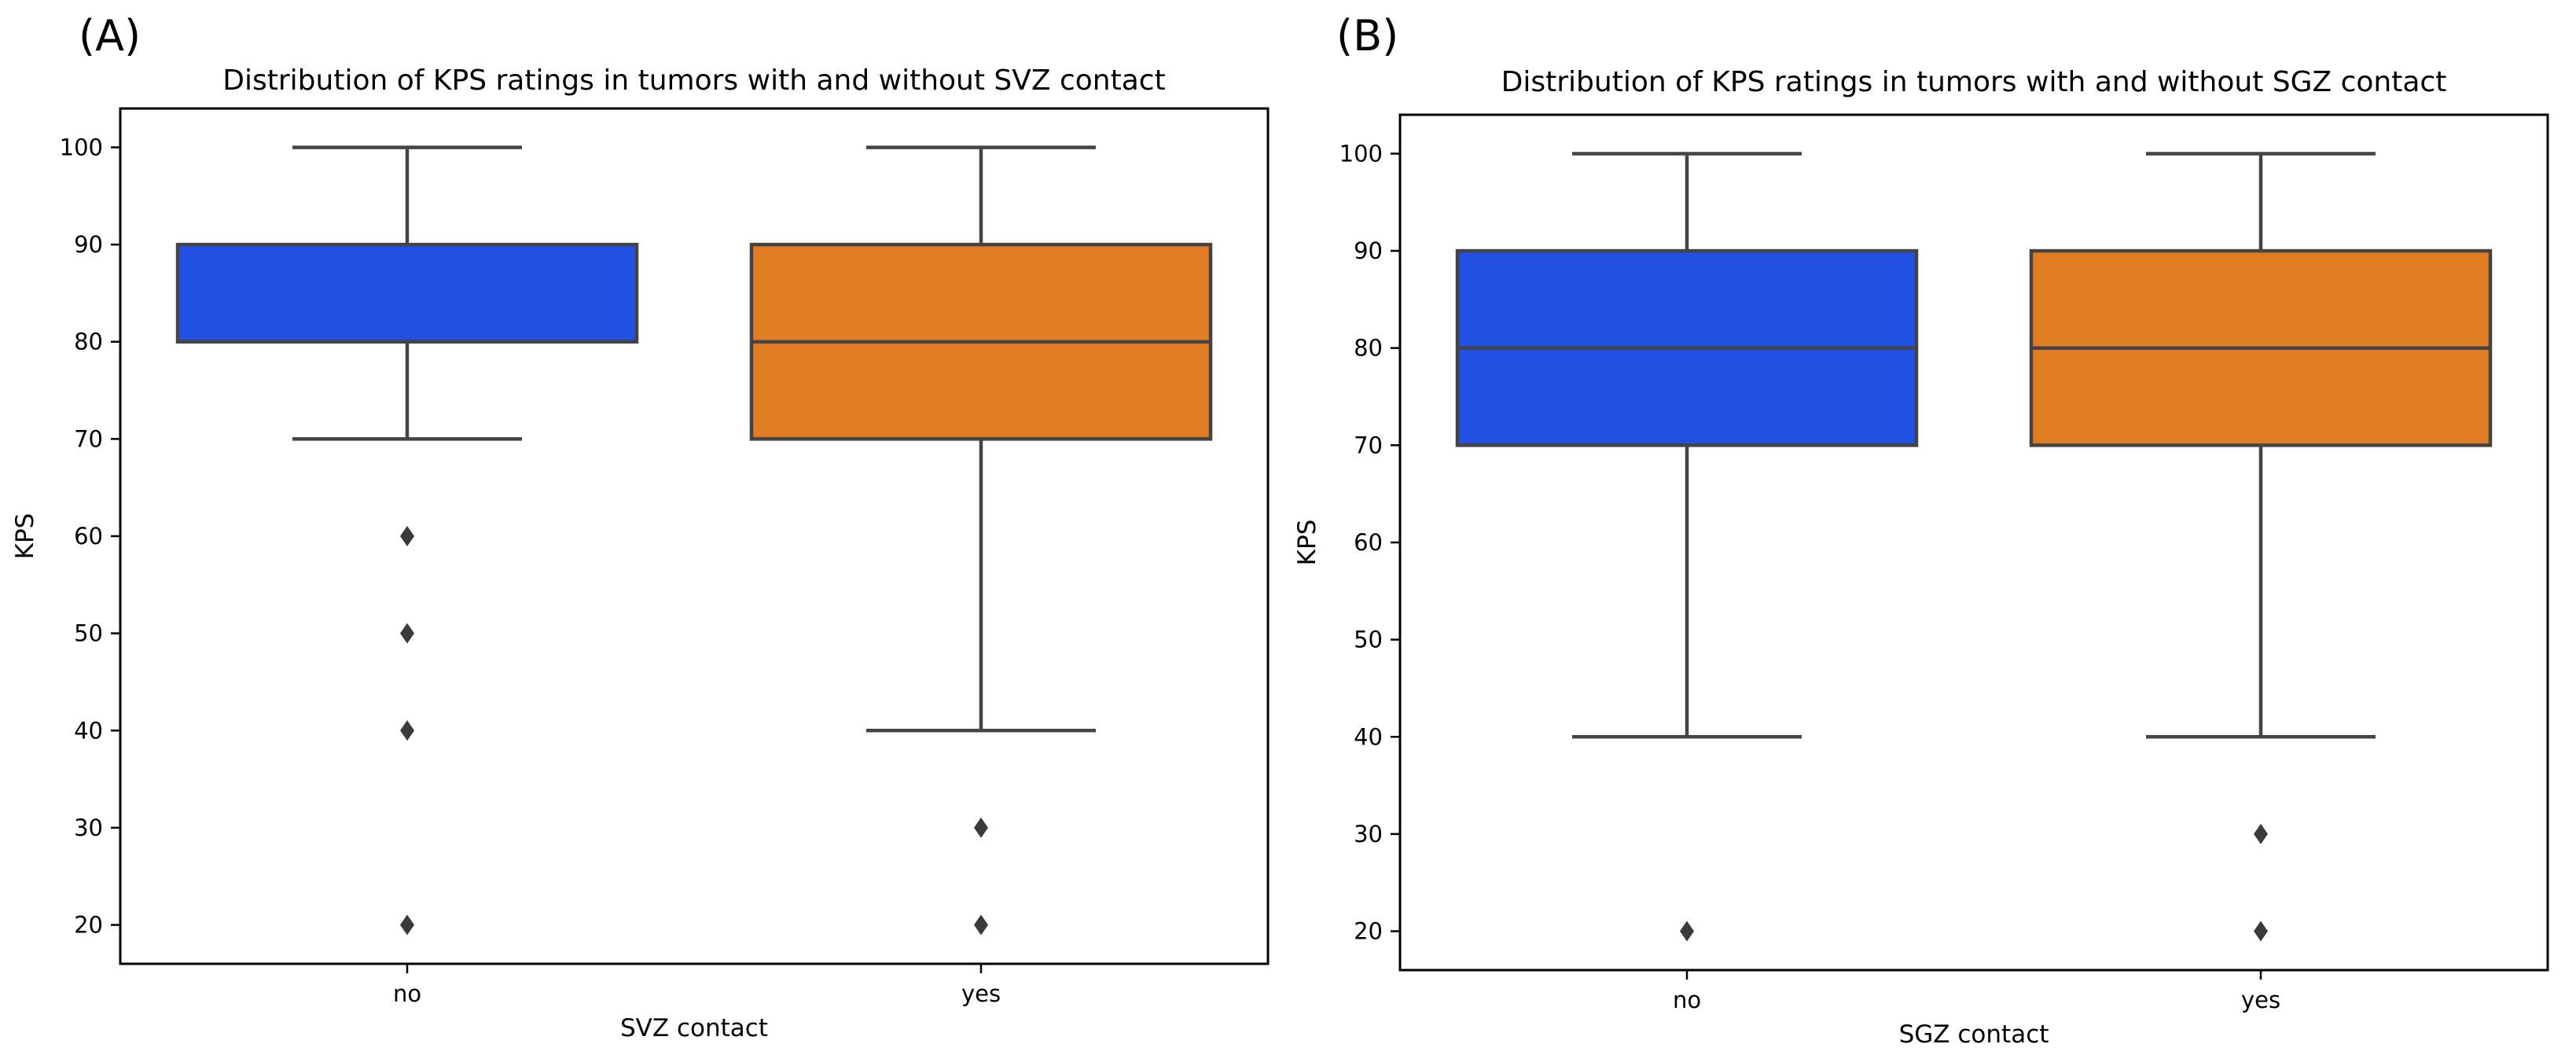  Describe the element at coordinates (1974, 1035) in the screenshot. I see `x-axis-label: SGZ contact` at that location.